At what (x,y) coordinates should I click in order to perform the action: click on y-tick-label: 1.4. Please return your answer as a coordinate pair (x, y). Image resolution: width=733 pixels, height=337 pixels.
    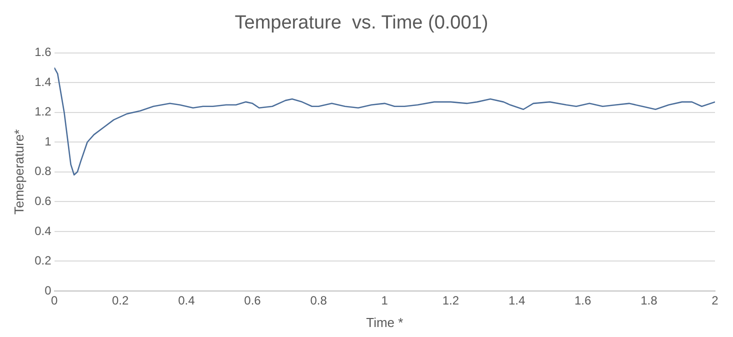
    Looking at the image, I should click on (43, 81).